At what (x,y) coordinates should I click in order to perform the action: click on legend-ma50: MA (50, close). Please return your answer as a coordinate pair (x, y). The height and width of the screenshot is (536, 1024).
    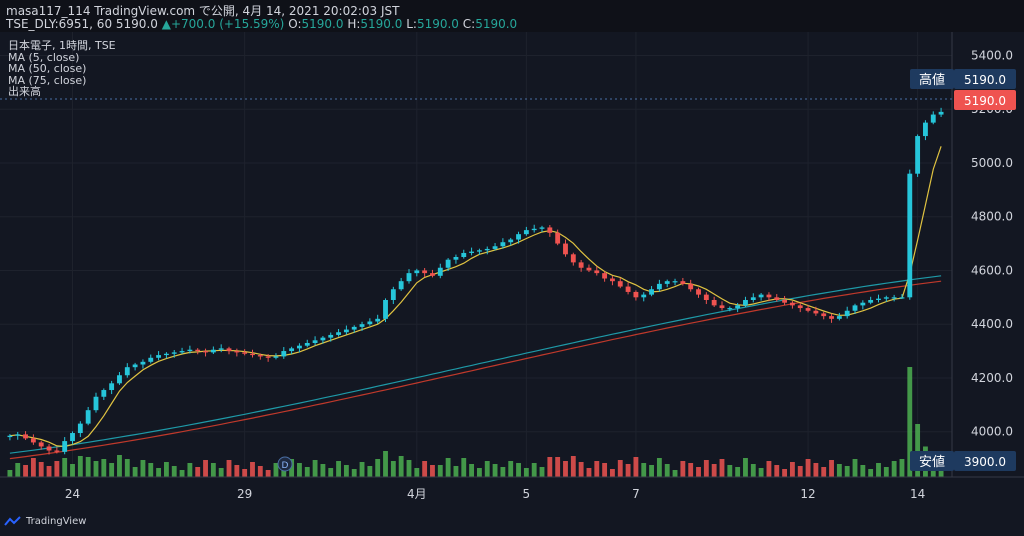
    Looking at the image, I should click on (47, 68).